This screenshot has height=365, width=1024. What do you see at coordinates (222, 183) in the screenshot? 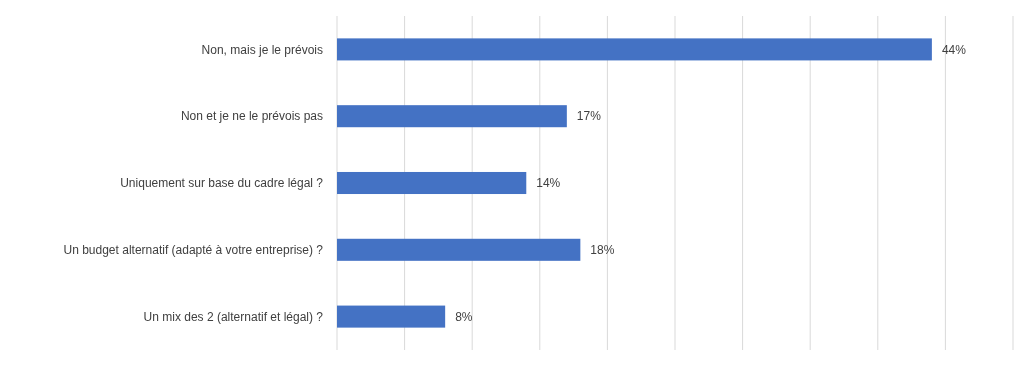
I see `y-tick-label: Uniquement sur base du cadre légal ?` at bounding box center [222, 183].